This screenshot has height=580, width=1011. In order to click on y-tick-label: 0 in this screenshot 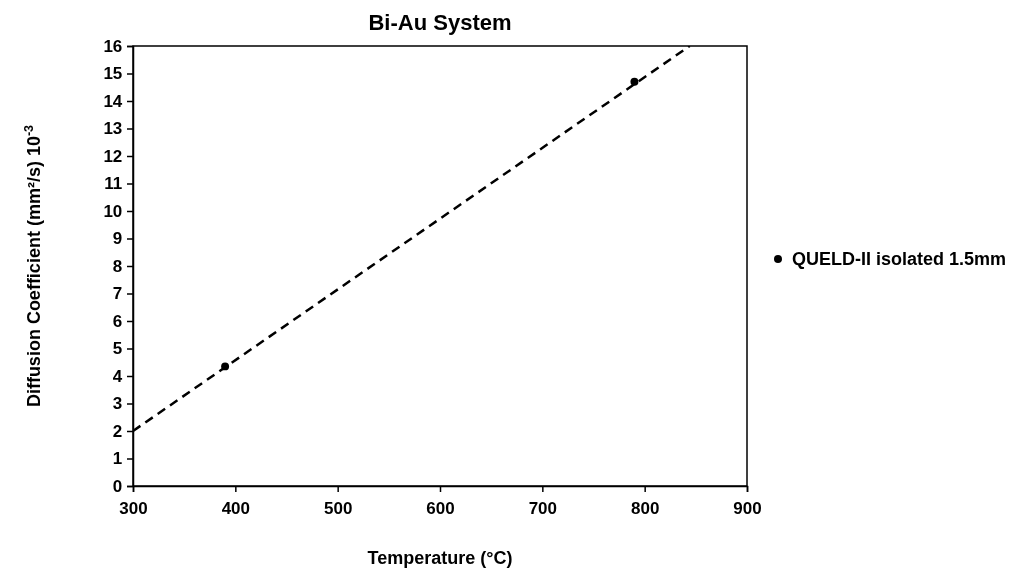, I will do `click(117, 486)`.